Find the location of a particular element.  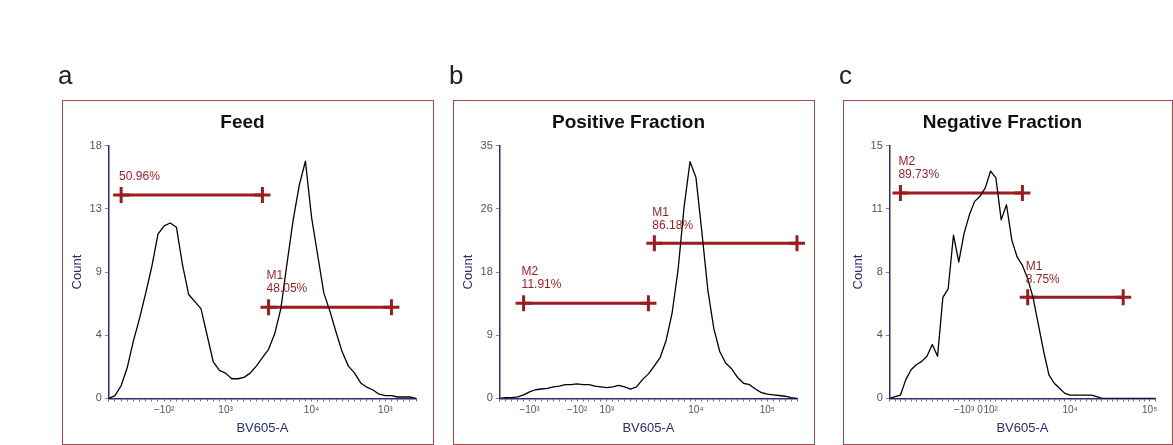

chart-title: Feed is located at coordinates (242, 121).